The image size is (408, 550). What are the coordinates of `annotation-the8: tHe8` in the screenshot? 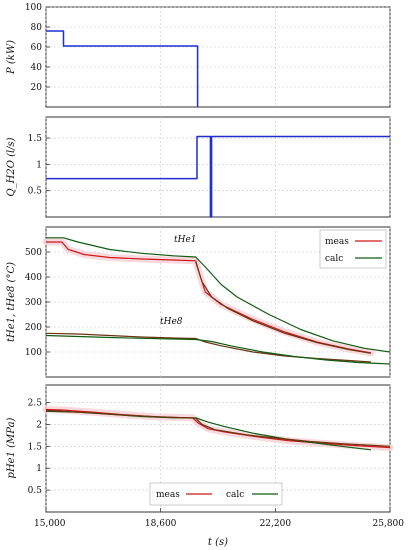 It's located at (171, 322).